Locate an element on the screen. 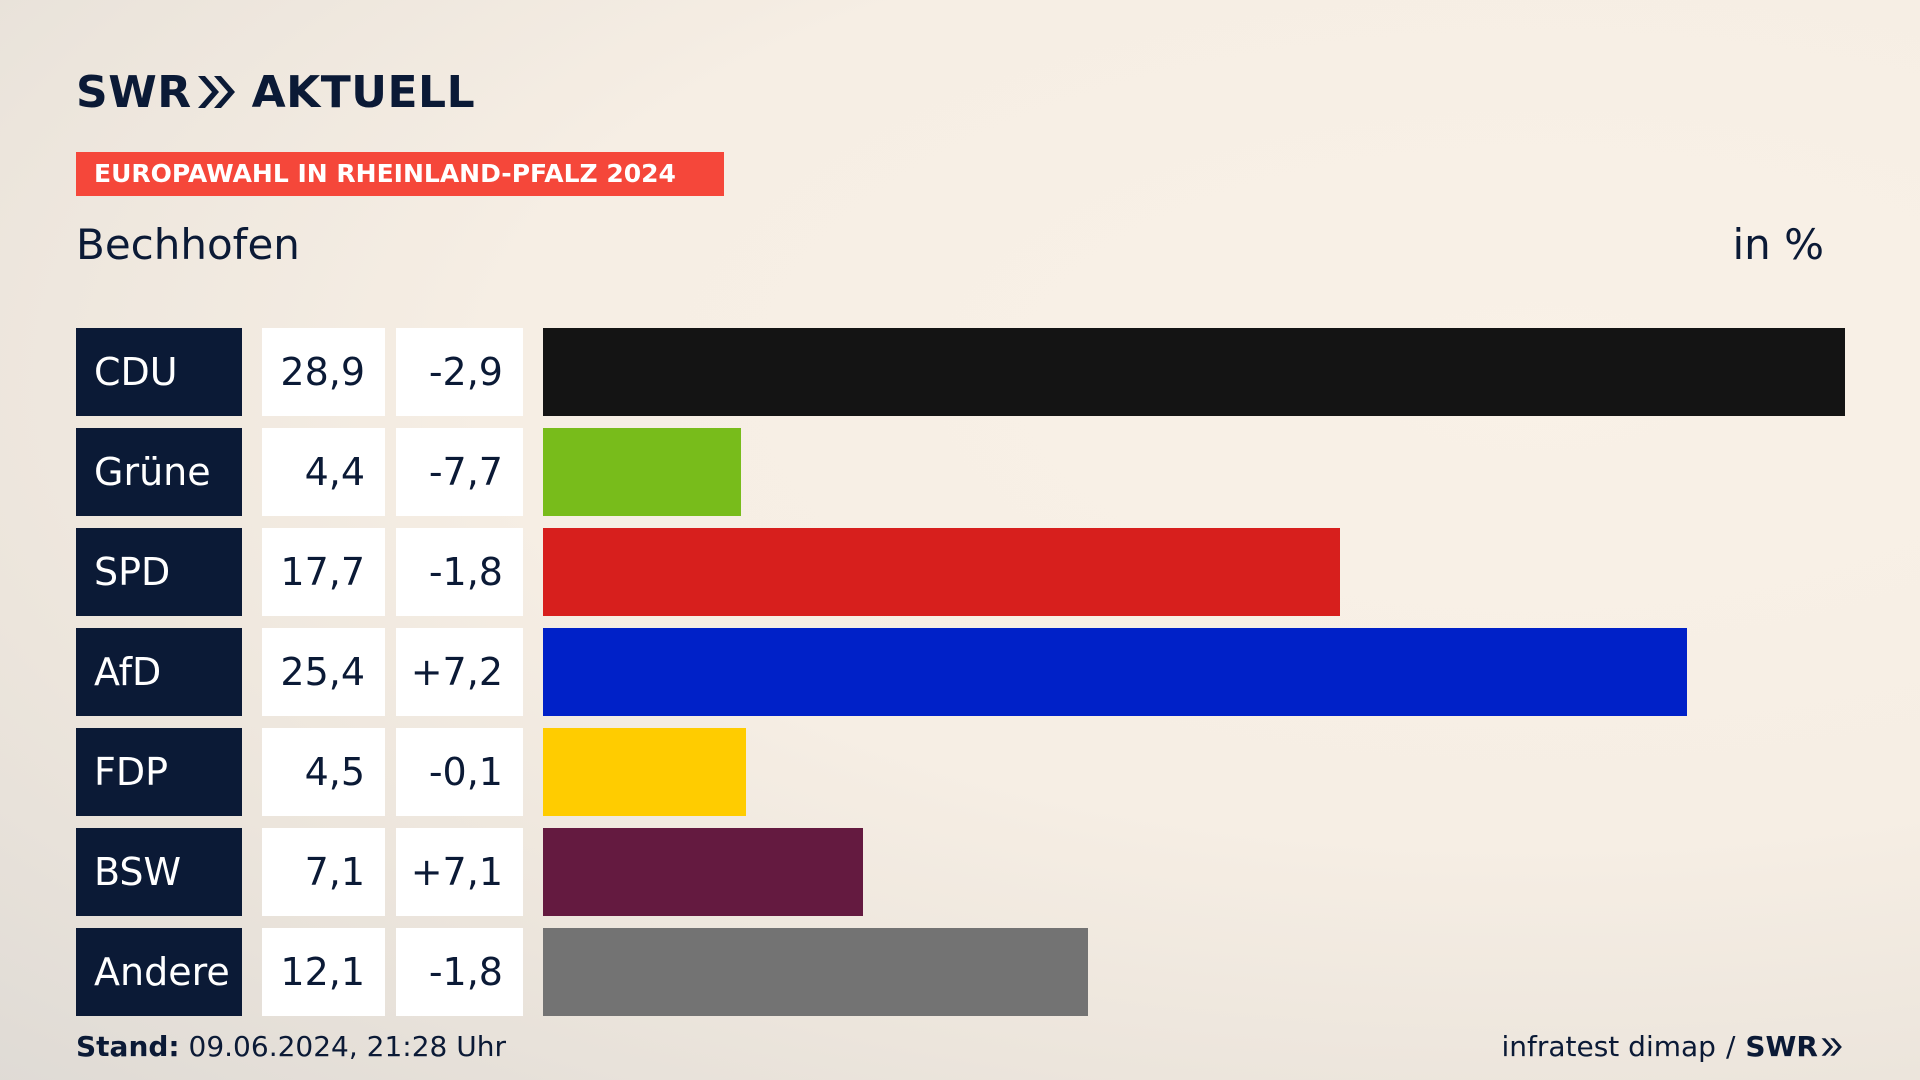  swr-aktuell-logo: SWR AKTUELL is located at coordinates (275, 92).